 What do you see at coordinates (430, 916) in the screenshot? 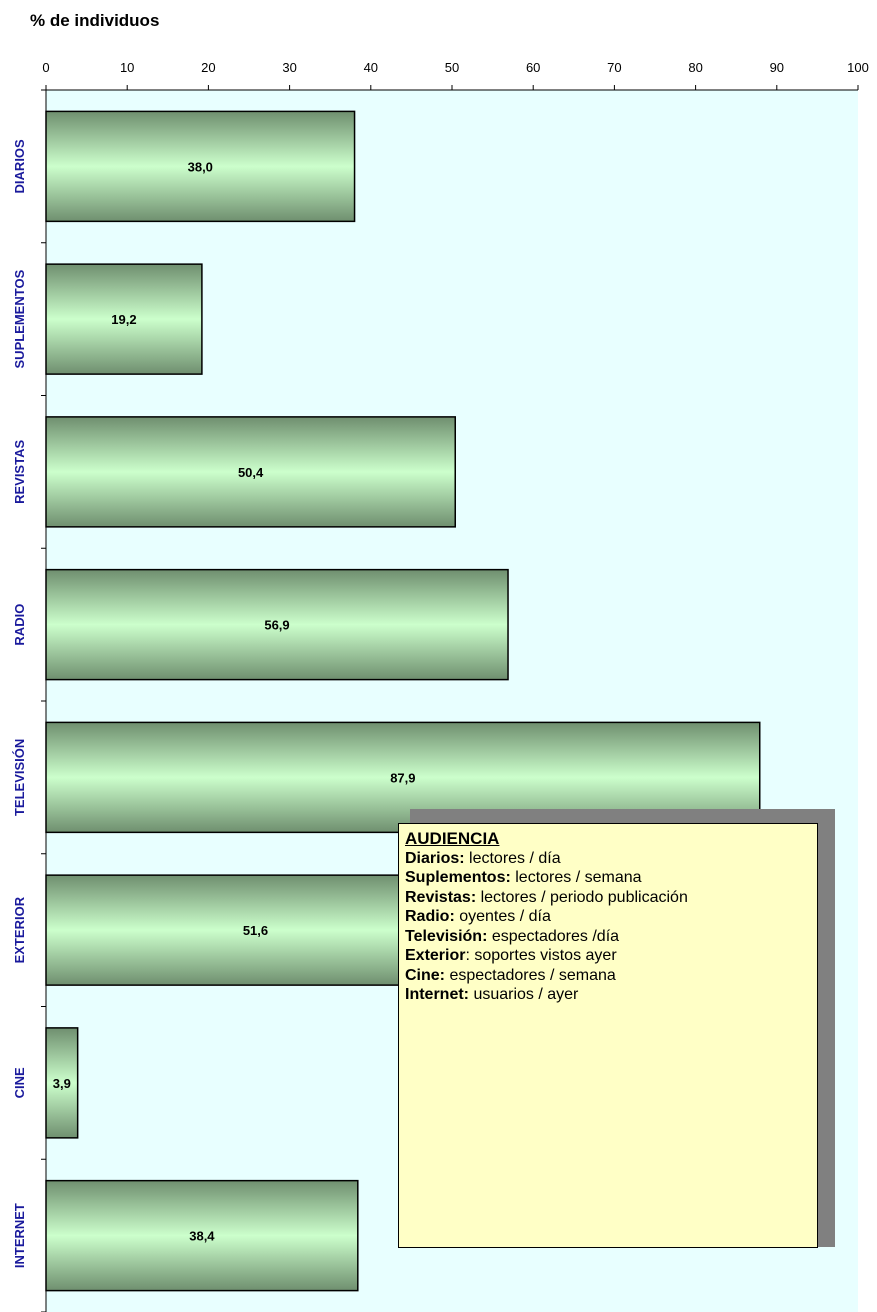
I see `note-key: Radio:` at bounding box center [430, 916].